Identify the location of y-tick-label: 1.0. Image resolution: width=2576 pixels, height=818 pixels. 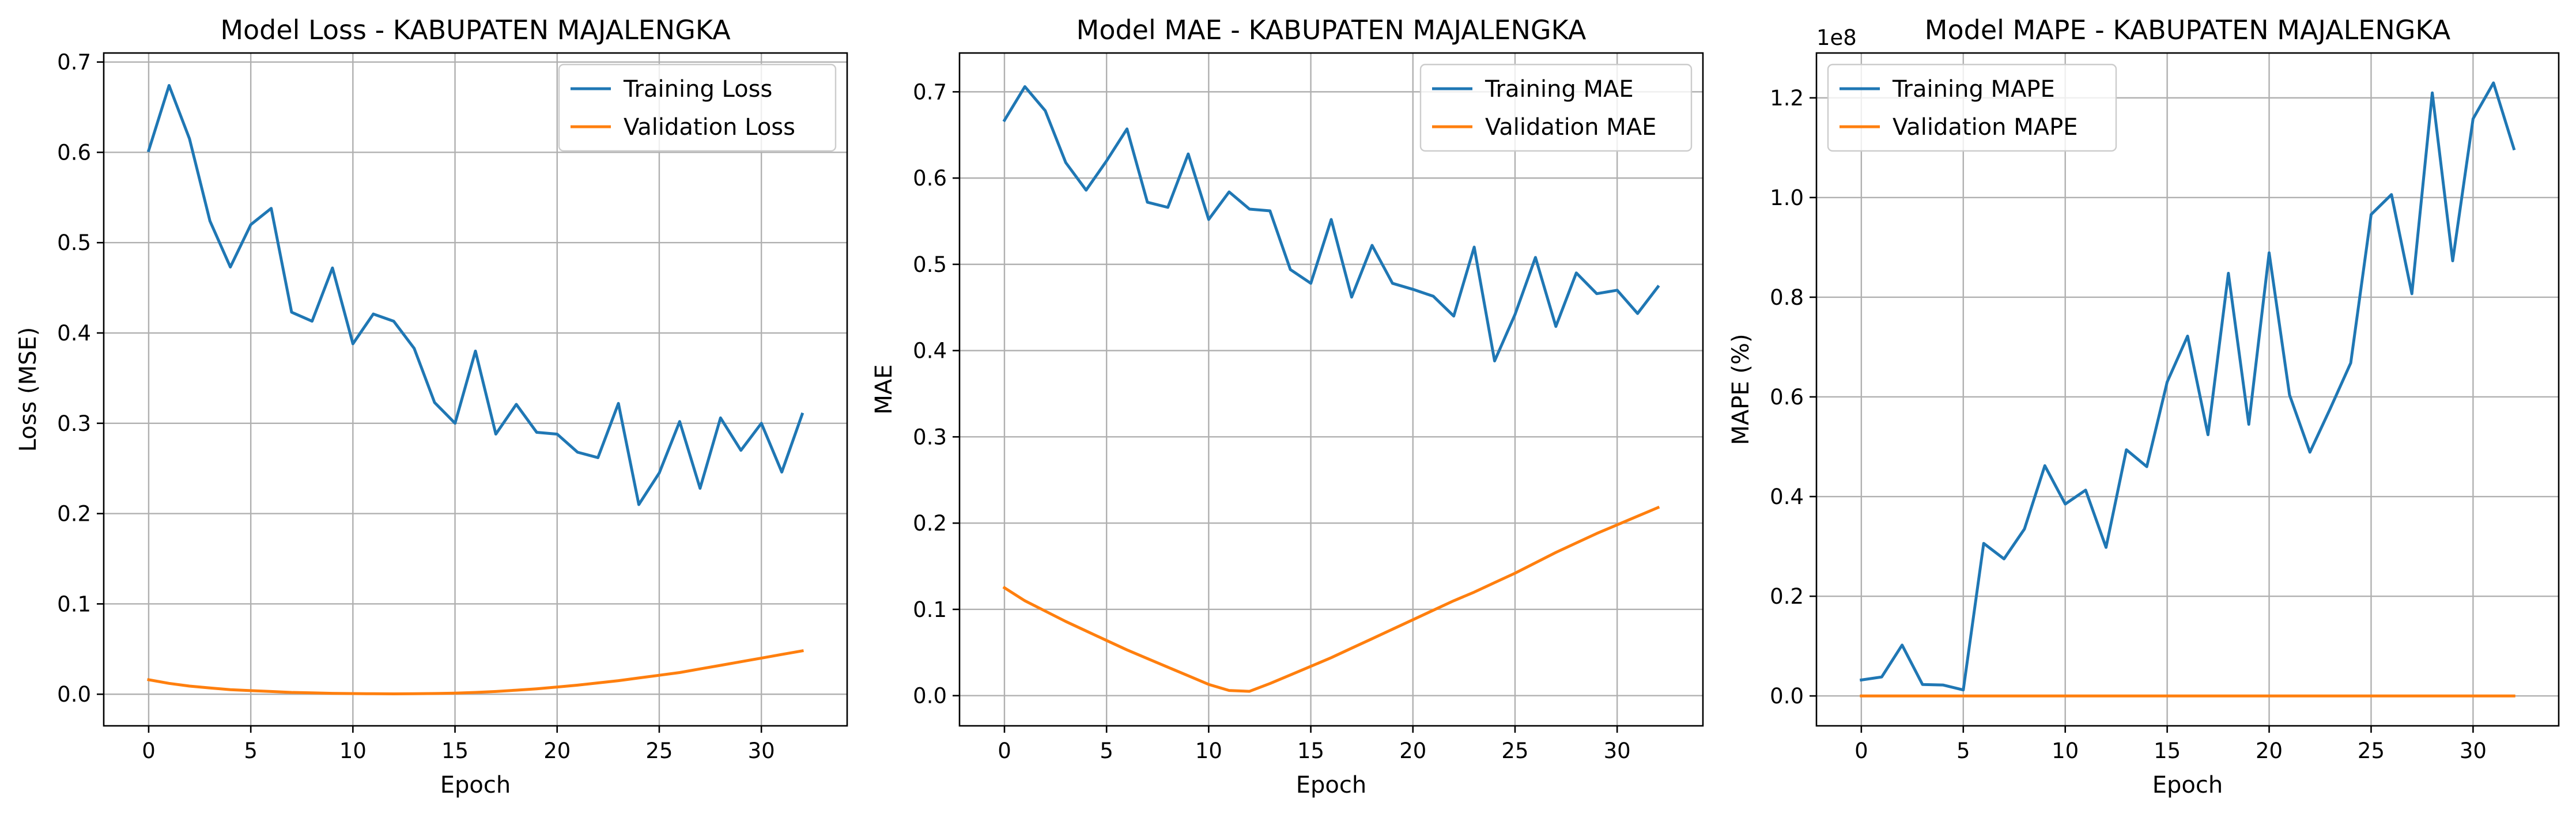
(1787, 197).